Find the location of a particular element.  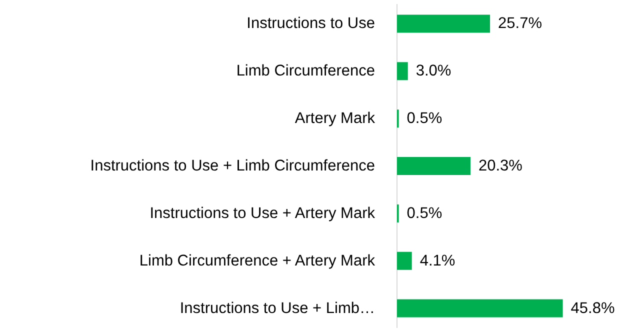

y-tick-label: Instructions to Use + Limb Circumference is located at coordinates (232, 166).